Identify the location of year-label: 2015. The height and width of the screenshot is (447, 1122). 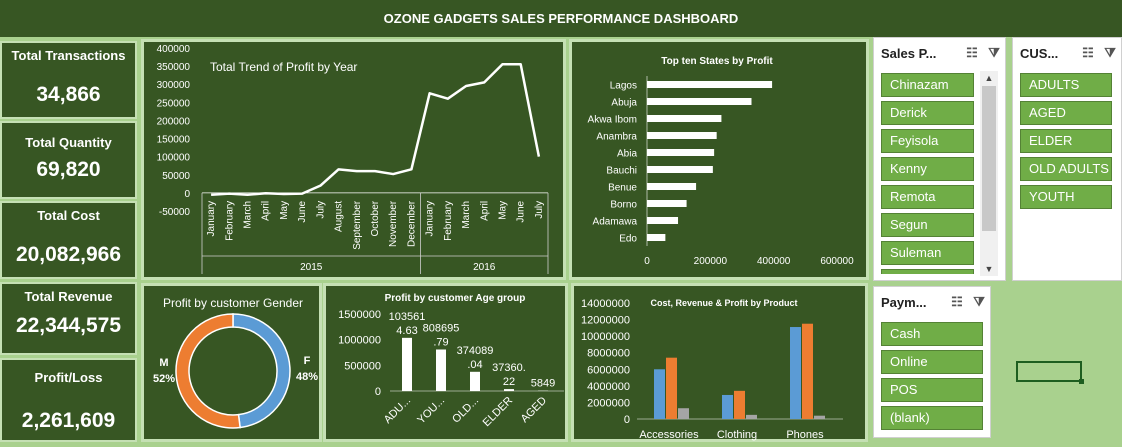
(311, 267).